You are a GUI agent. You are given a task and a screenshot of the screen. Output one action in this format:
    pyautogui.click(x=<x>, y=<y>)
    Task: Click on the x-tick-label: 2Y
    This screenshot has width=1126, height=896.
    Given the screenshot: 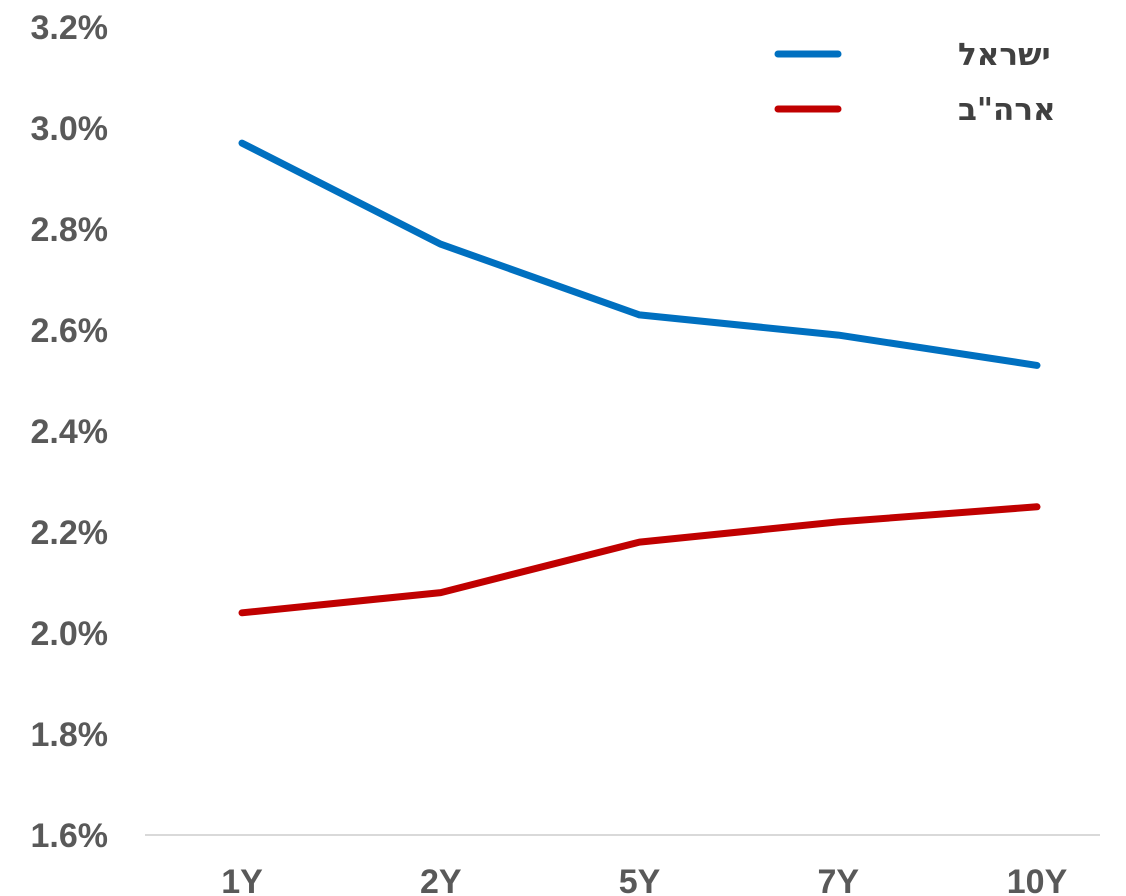 What is the action you would take?
    pyautogui.click(x=441, y=879)
    